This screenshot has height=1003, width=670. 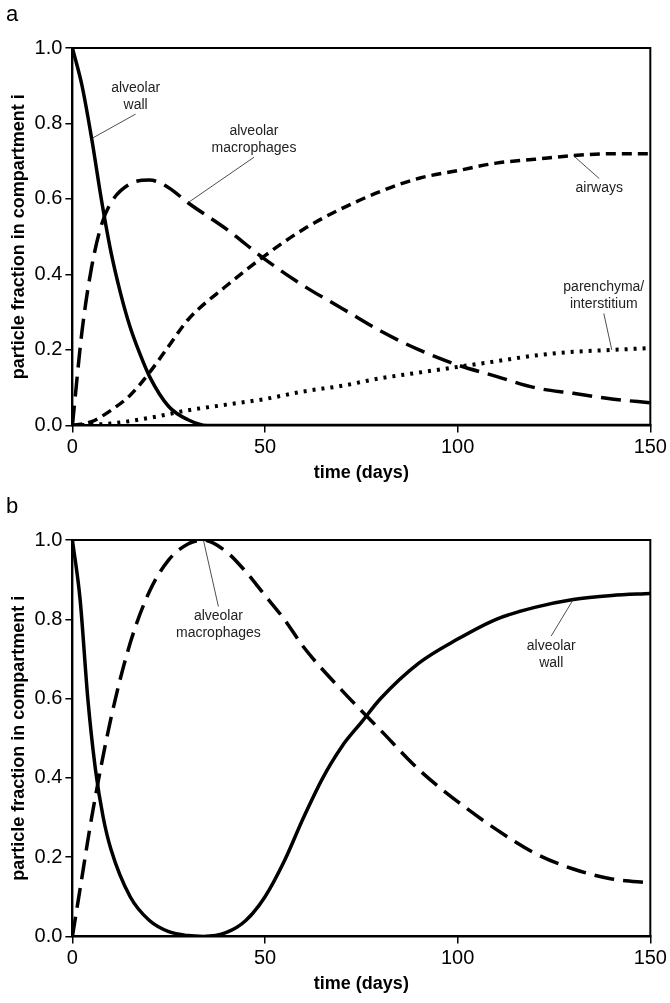 I want to click on chart-title: a, so click(x=12, y=14).